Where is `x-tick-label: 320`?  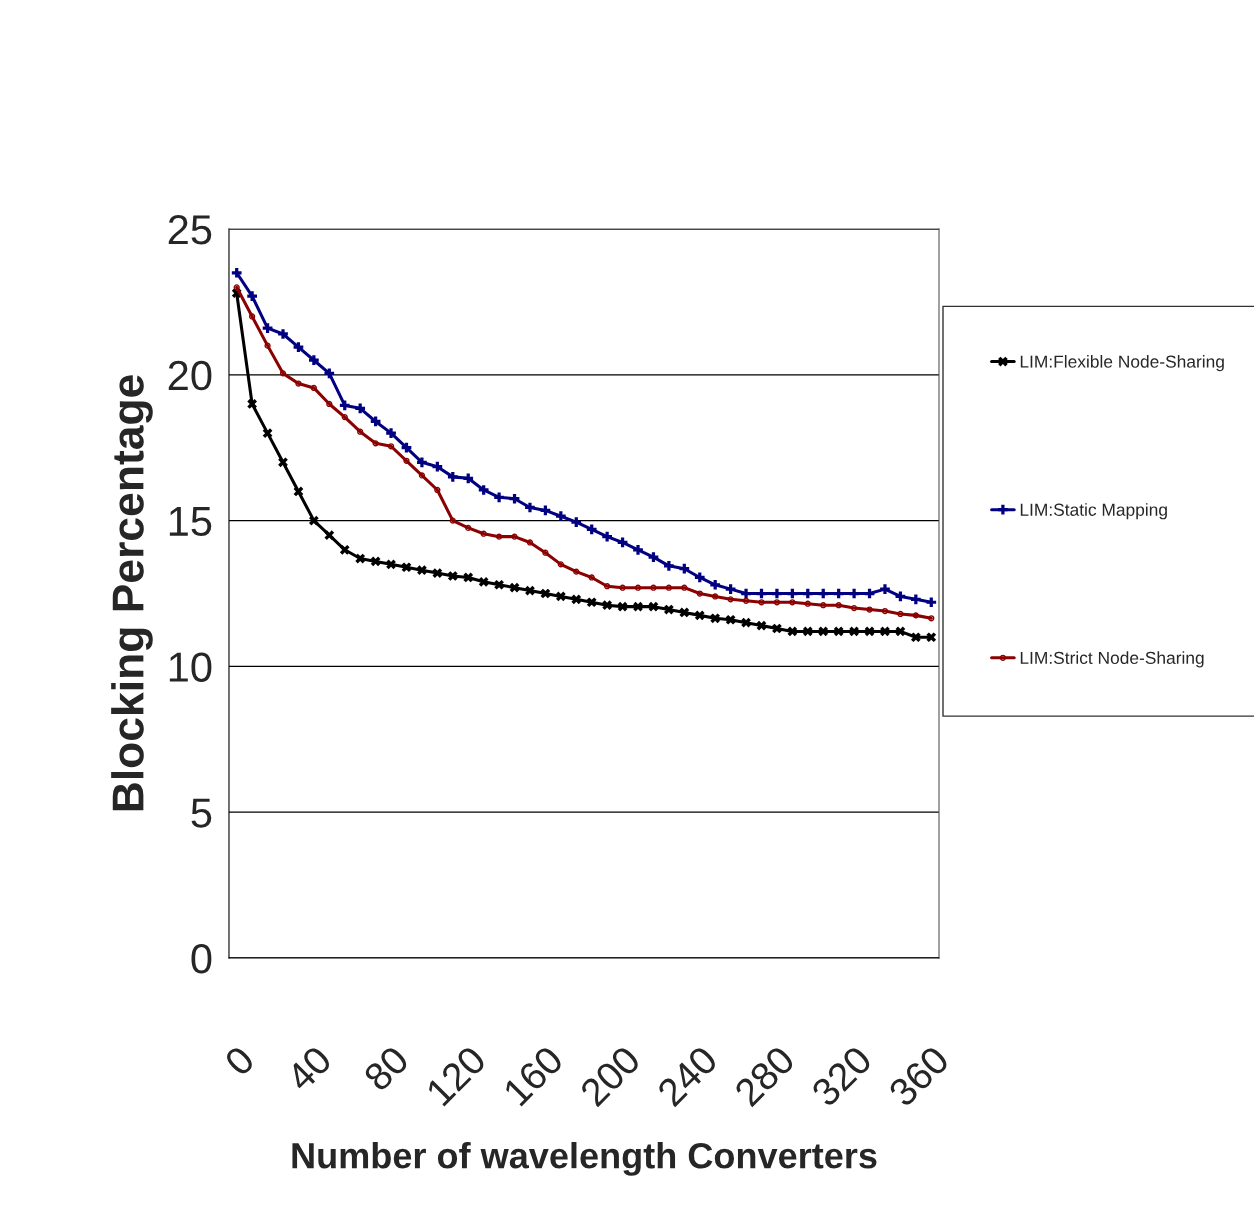 x-tick-label: 320 is located at coordinates (842, 1076).